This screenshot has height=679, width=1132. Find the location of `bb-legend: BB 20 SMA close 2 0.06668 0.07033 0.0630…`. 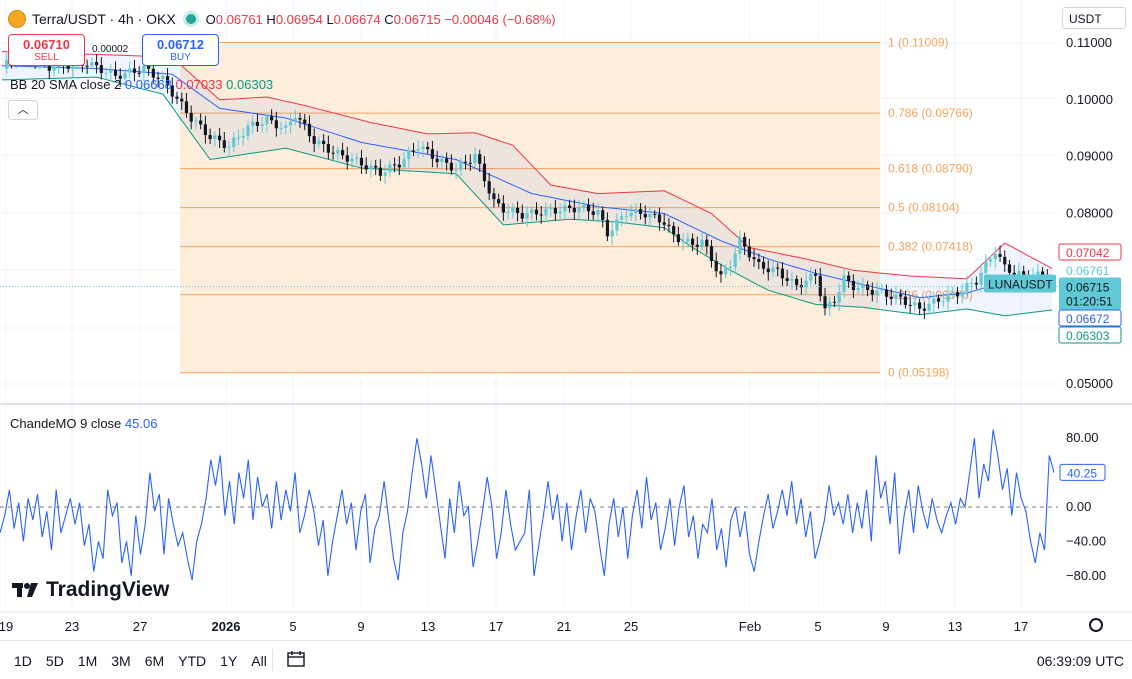

bb-legend: BB 20 SMA close 2 0.06668 0.07033 0.0630… is located at coordinates (142, 84).